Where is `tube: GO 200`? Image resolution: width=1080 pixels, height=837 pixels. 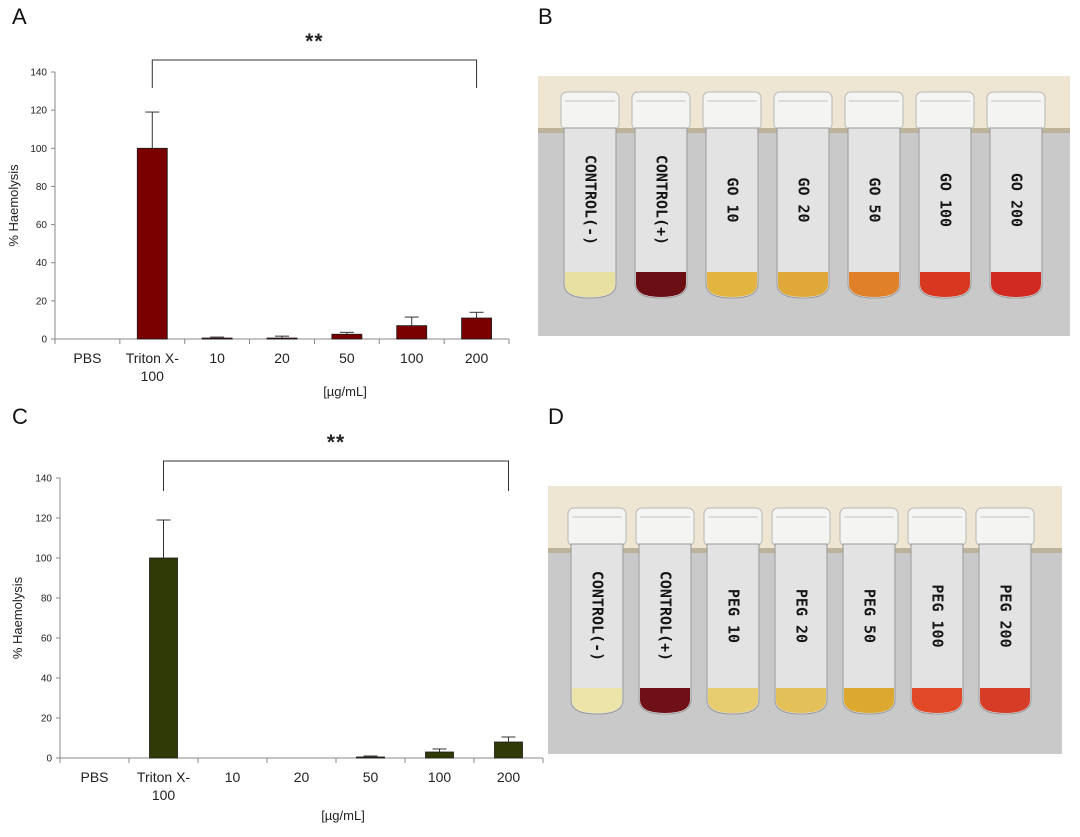 tube: GO 200 is located at coordinates (1016, 195).